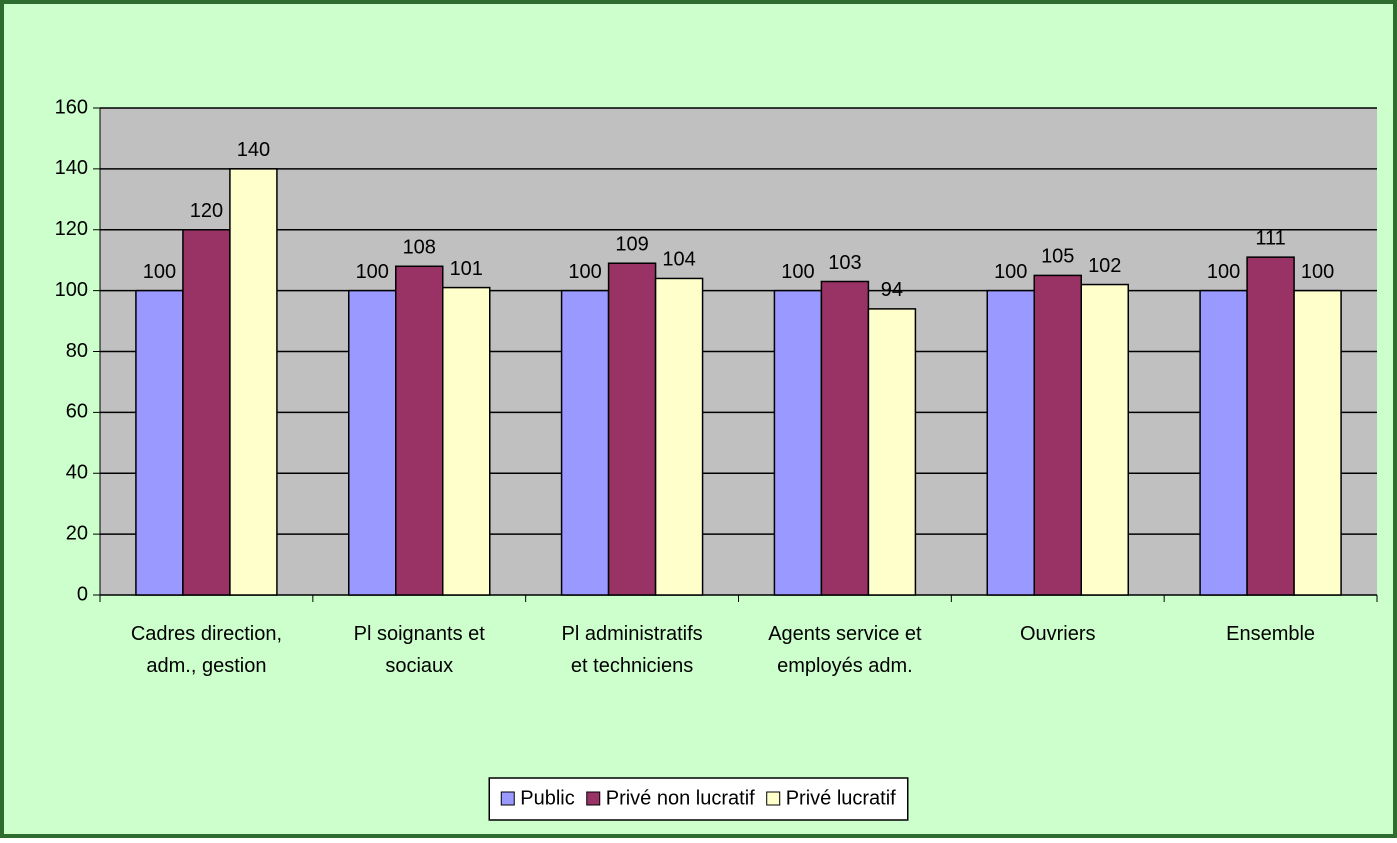 The width and height of the screenshot is (1397, 843). I want to click on value-label: 94, so click(892, 290).